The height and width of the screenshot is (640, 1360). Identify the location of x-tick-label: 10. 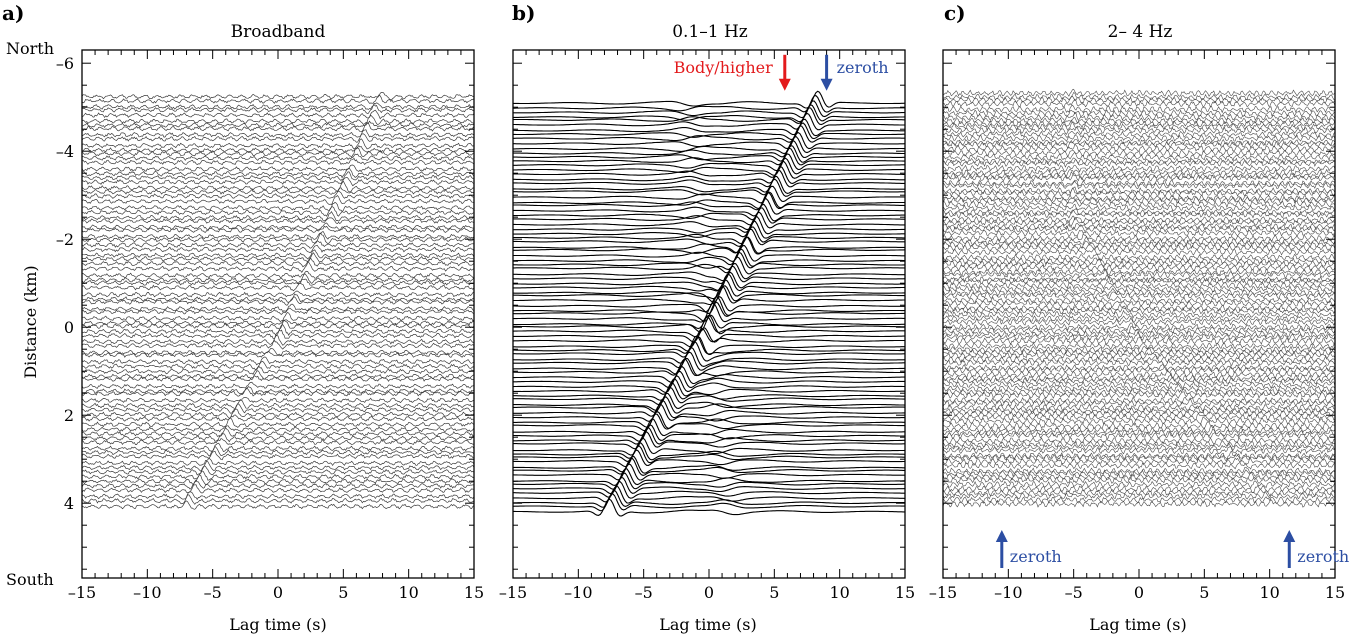
(1269, 592).